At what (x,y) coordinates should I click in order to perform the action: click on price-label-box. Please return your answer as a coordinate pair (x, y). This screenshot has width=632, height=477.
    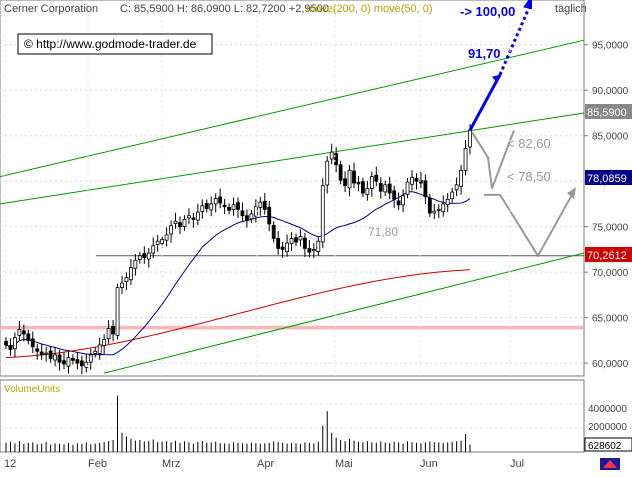
    Looking at the image, I should click on (608, 111).